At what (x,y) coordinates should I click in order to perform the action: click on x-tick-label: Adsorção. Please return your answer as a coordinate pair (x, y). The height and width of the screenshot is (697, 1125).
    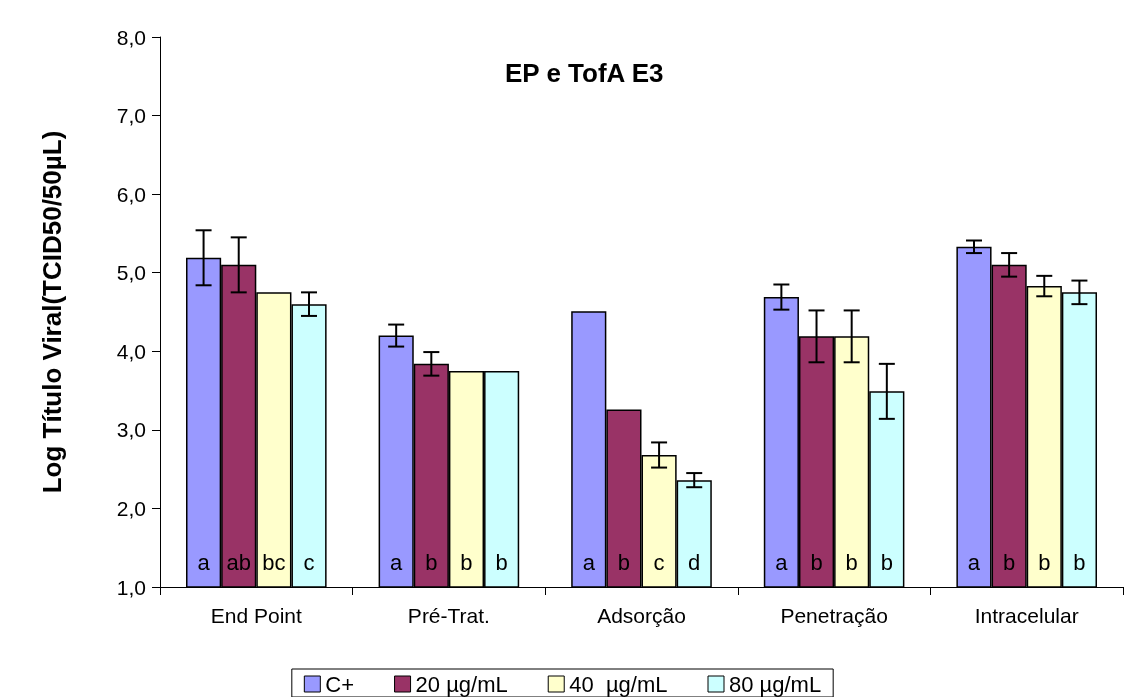
    Looking at the image, I should click on (641, 615).